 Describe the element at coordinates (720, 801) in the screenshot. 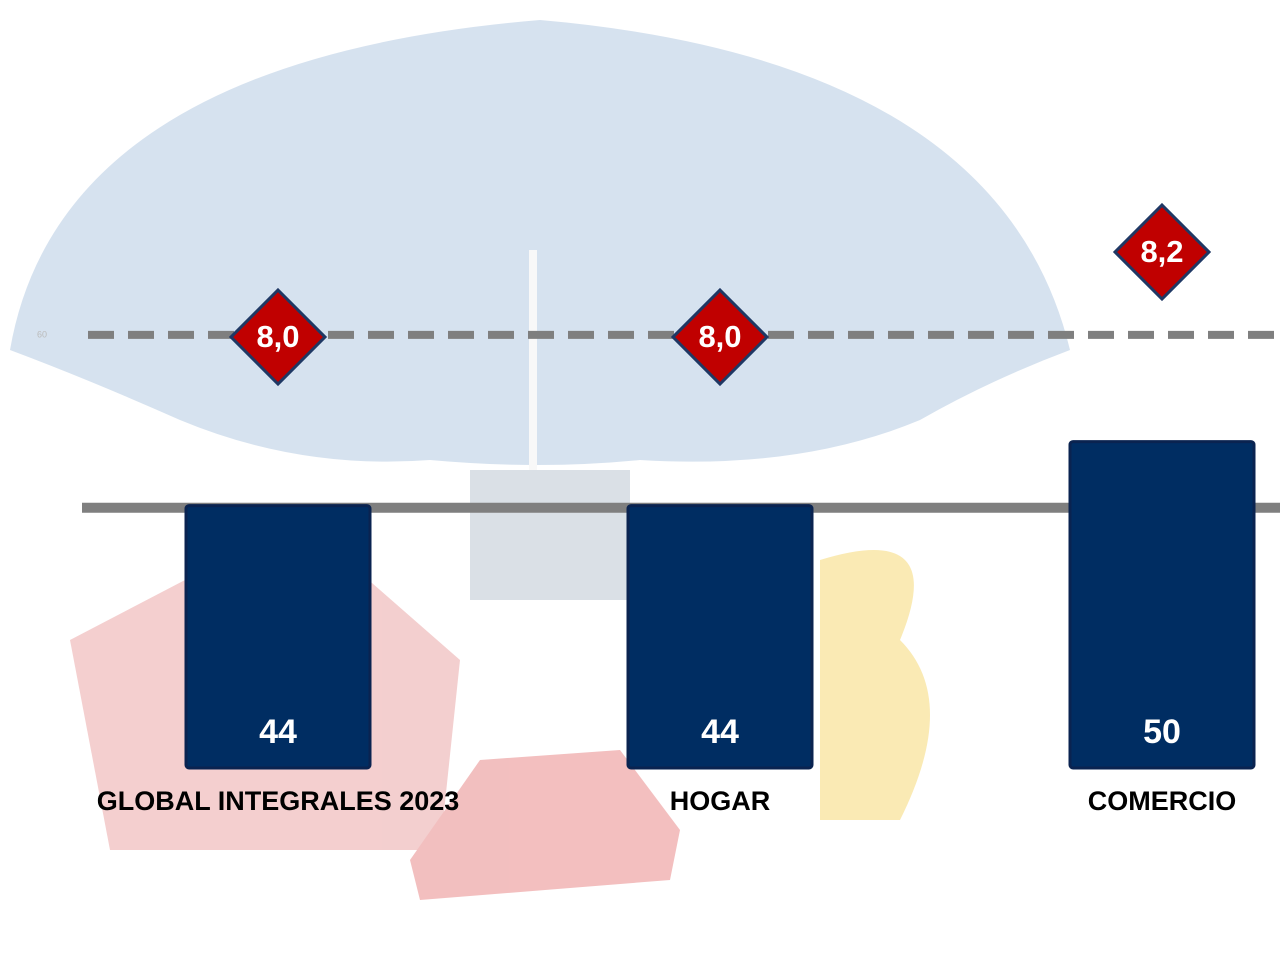

I see `x-tick-label: HOGAR` at that location.